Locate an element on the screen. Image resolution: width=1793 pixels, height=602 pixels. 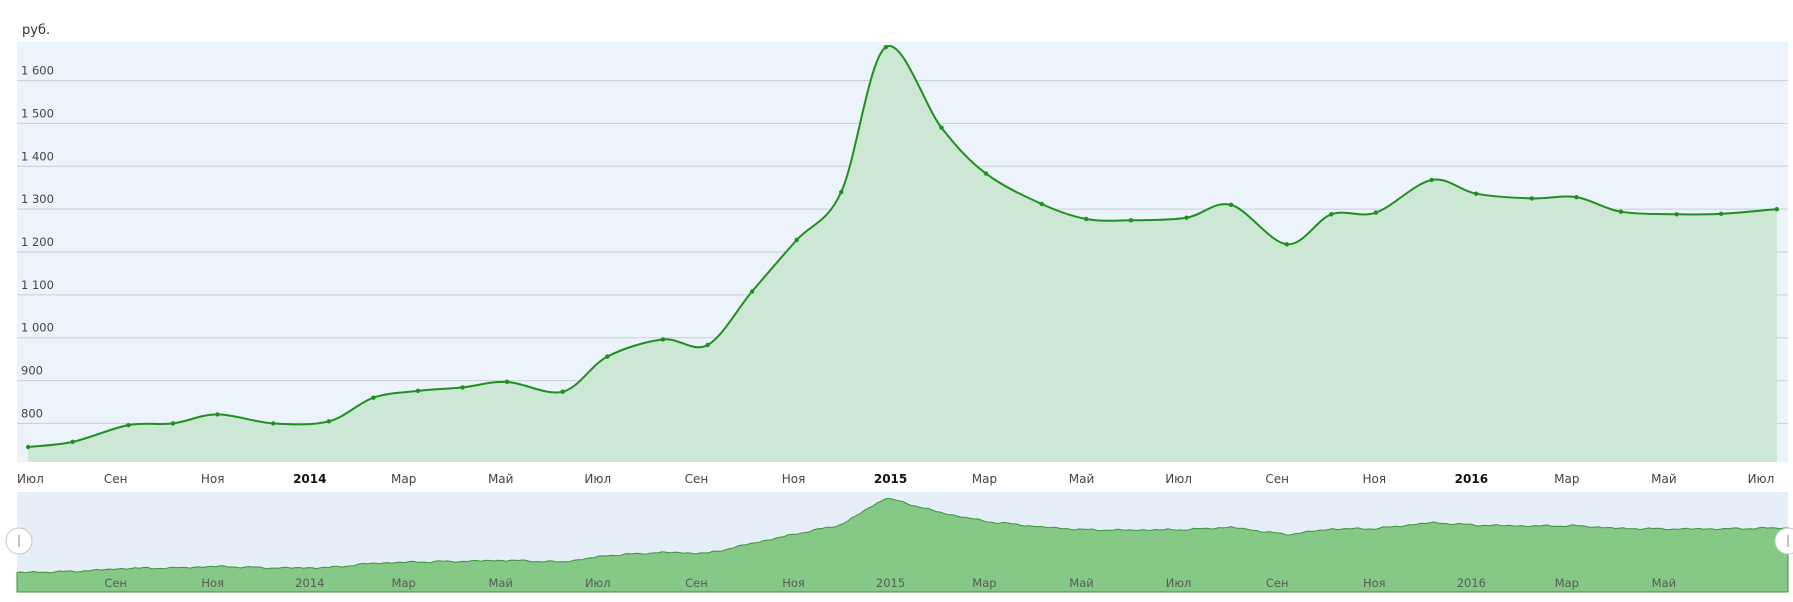
y-tick-label: 1 300 is located at coordinates (37, 199).